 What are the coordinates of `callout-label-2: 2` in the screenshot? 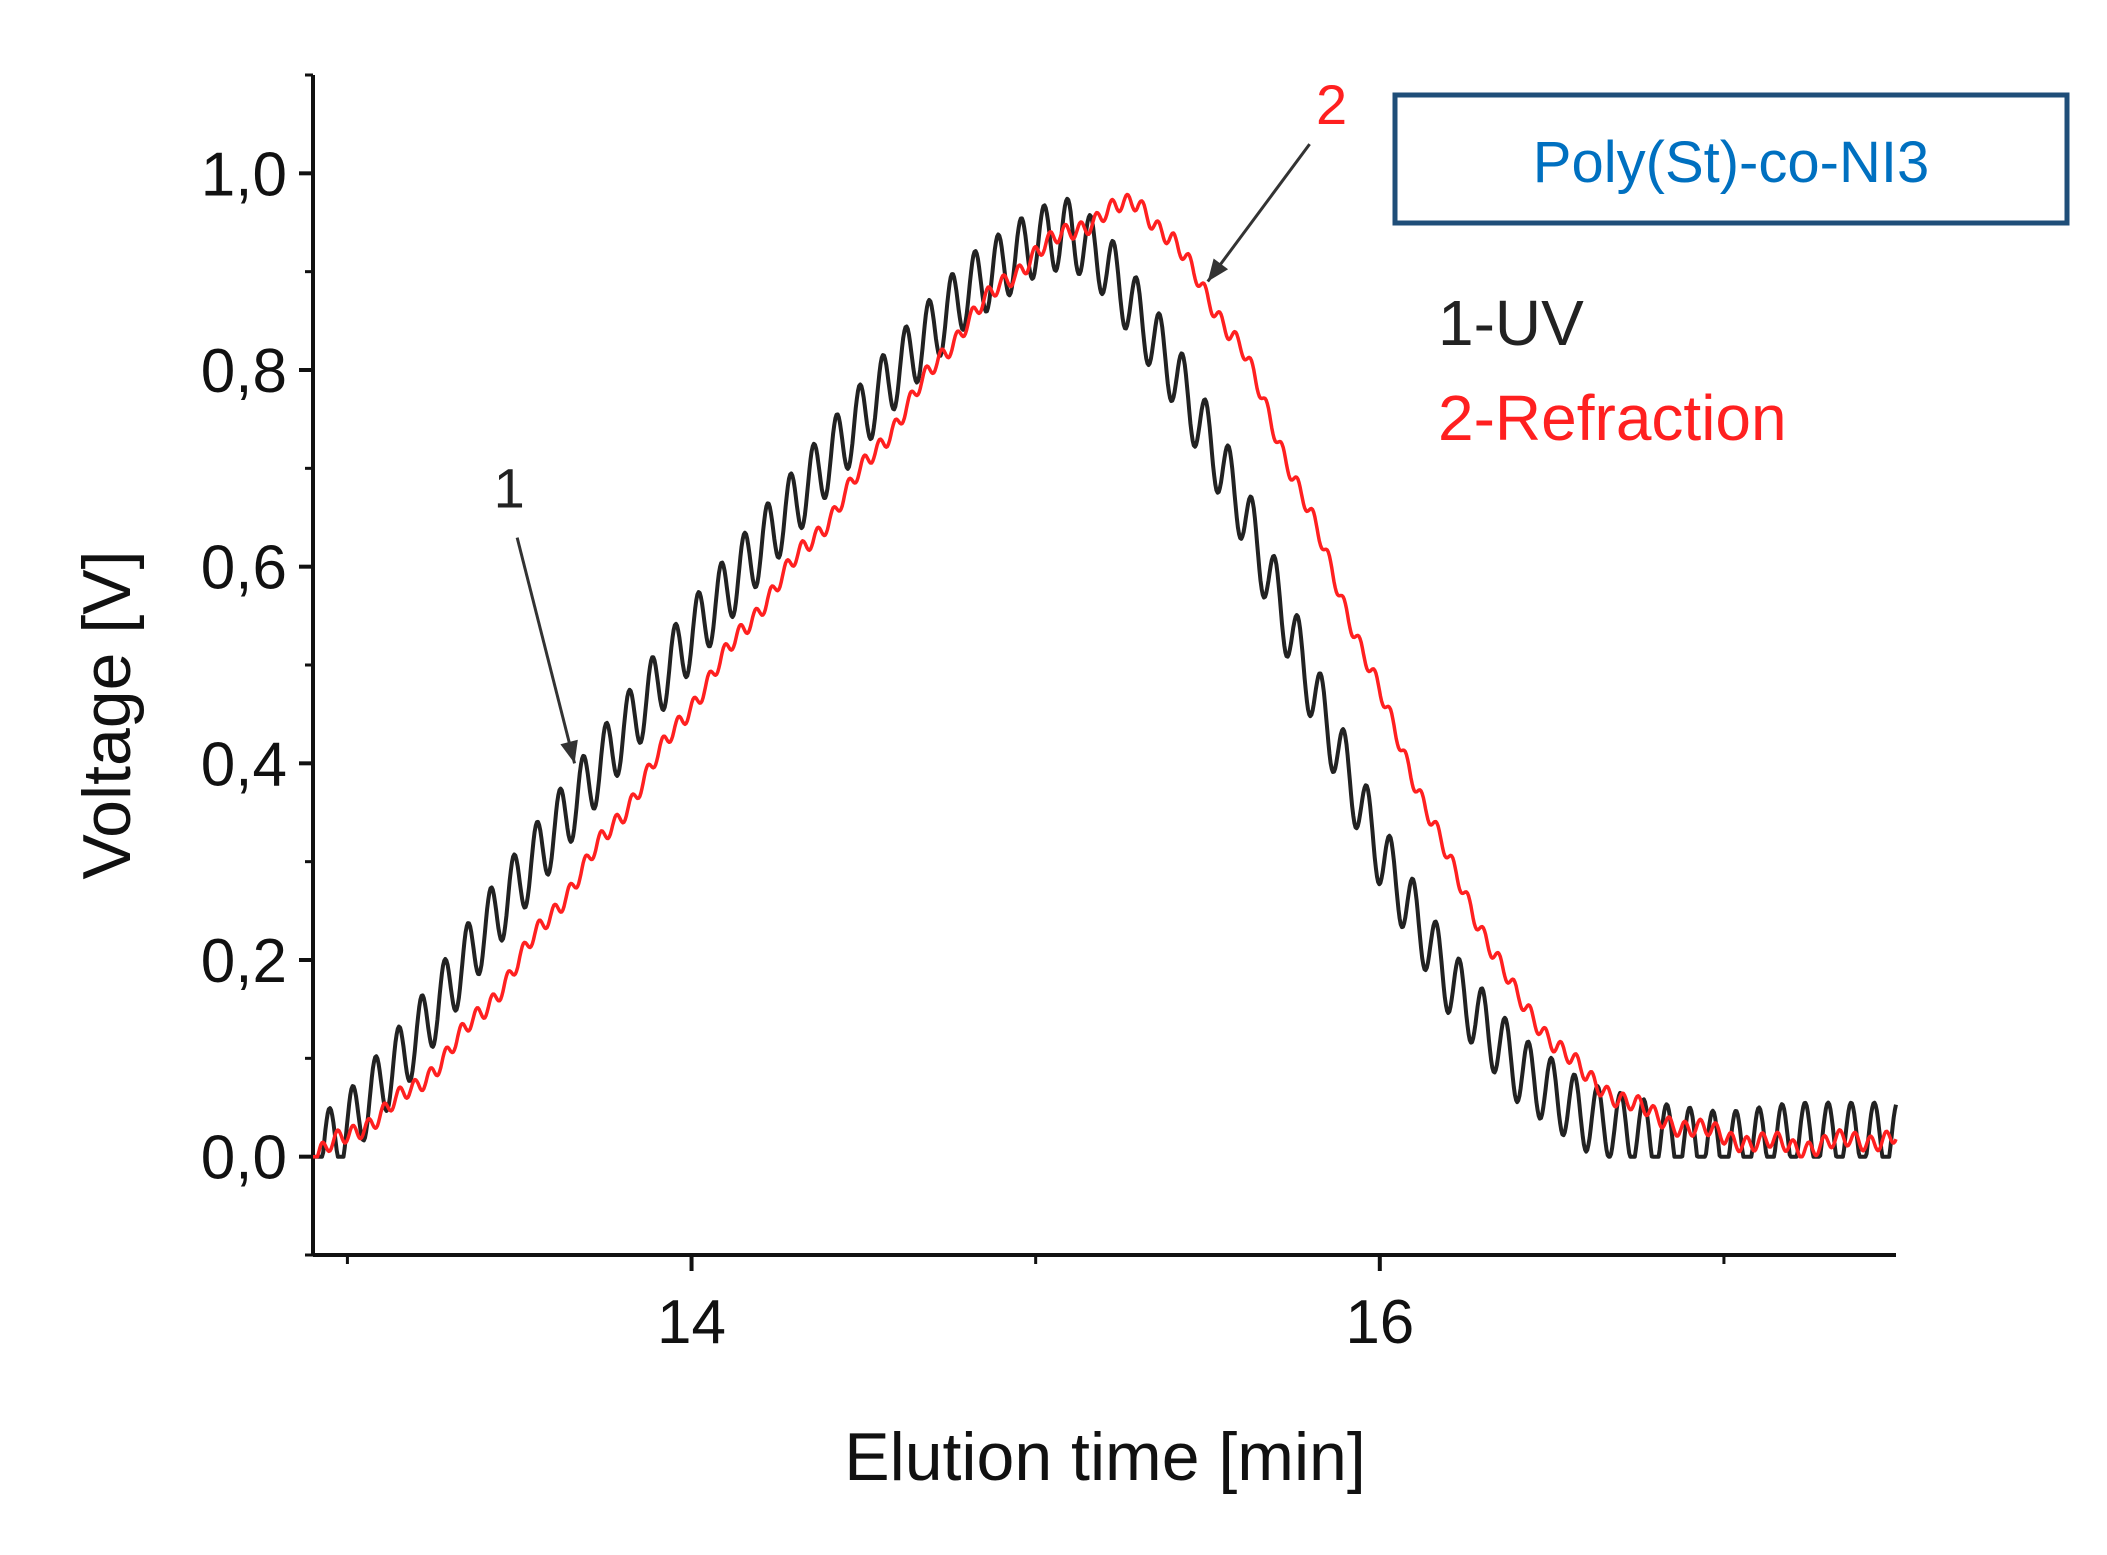 It's located at (1331, 104).